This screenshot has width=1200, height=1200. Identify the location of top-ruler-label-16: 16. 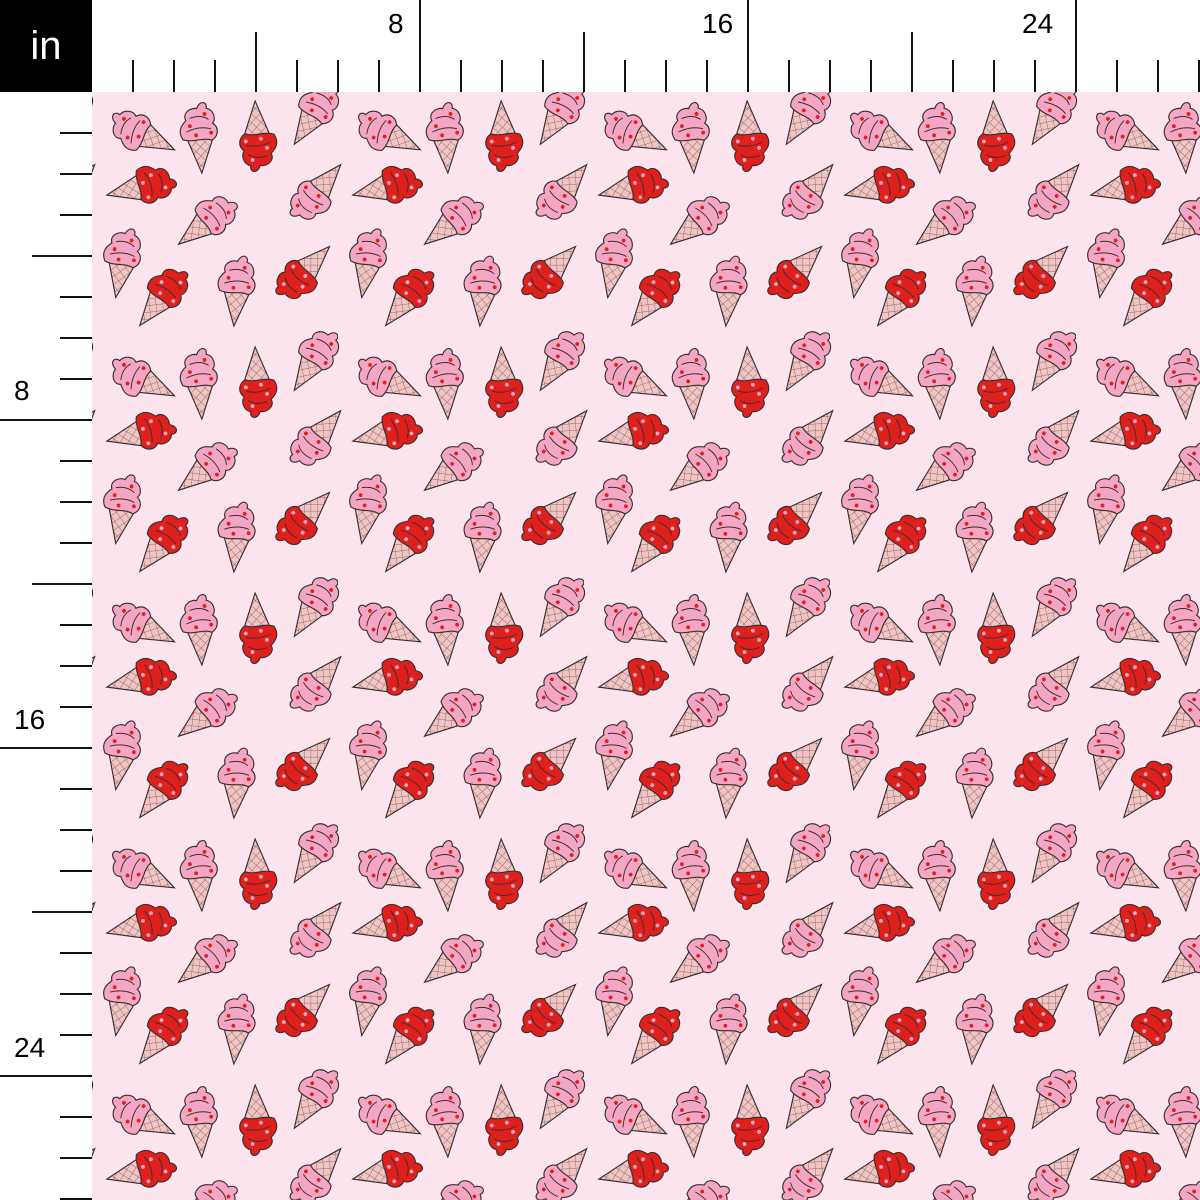
(718, 23).